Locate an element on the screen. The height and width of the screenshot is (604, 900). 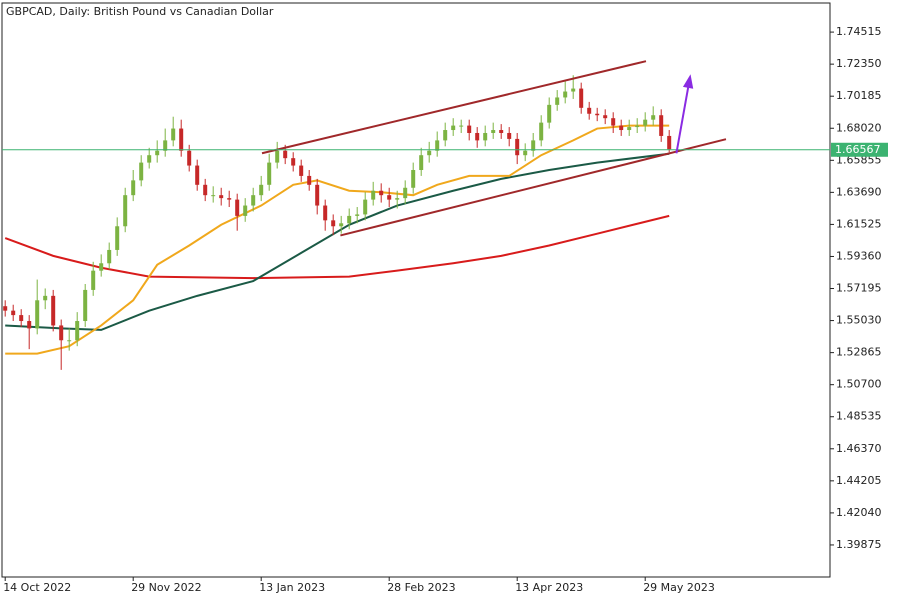
y-tick-label: 1.55030 is located at coordinates (859, 320).